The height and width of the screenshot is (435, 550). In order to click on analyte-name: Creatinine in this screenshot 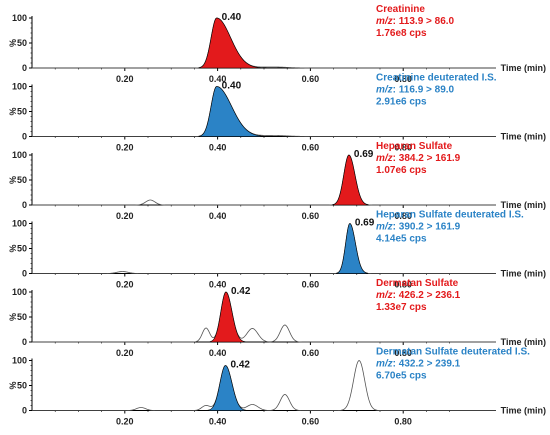, I will do `click(400, 9)`.